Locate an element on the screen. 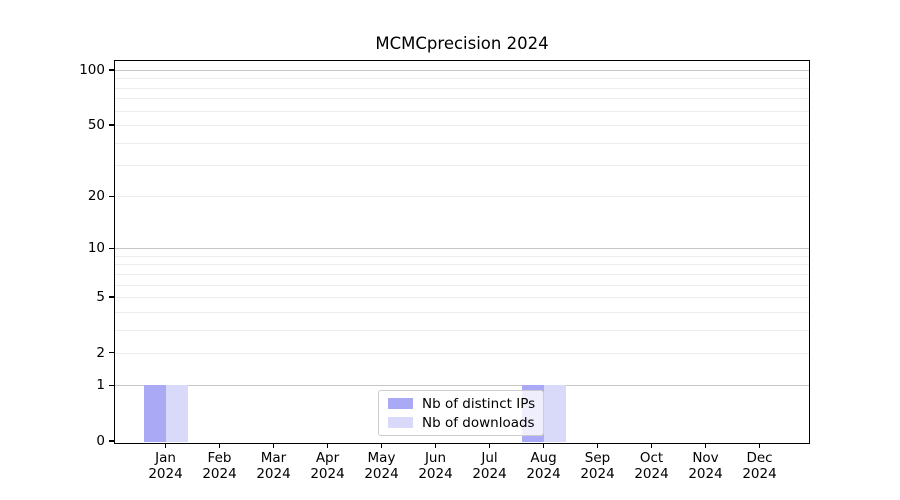 This screenshot has width=900, height=500. x-tick-label-mar: Mar 2024 is located at coordinates (273, 466).